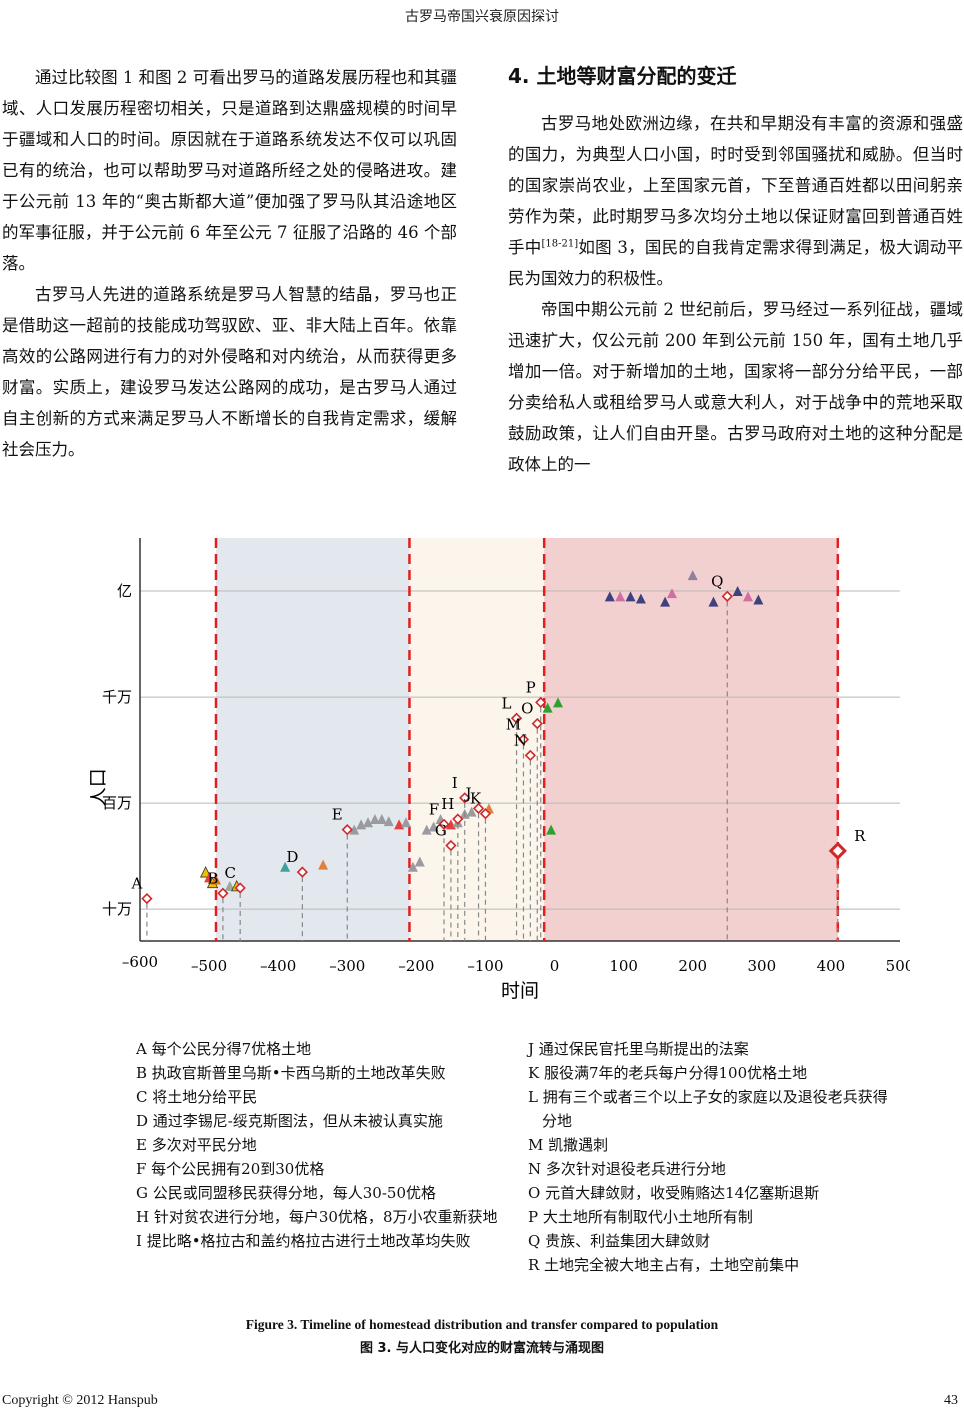  What do you see at coordinates (124, 591) in the screenshot?
I see `y-tick-label: 亿` at bounding box center [124, 591].